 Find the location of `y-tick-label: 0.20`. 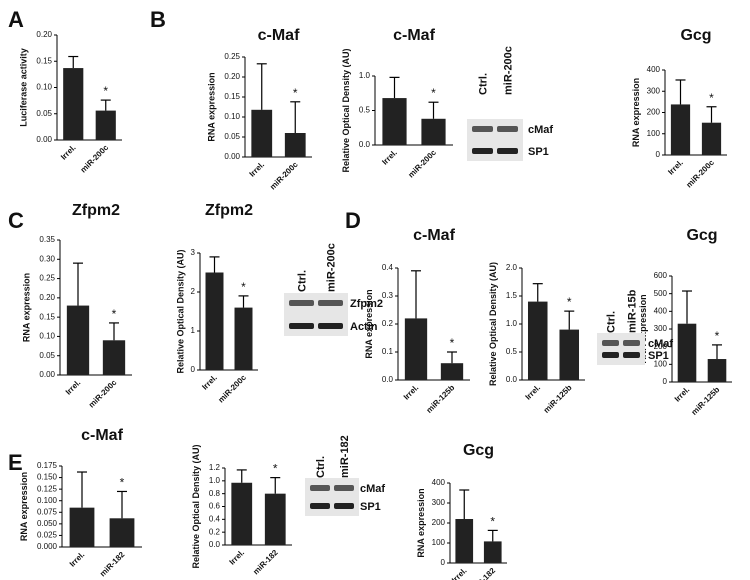

y-tick-label: 0.20 is located at coordinates (47, 297).